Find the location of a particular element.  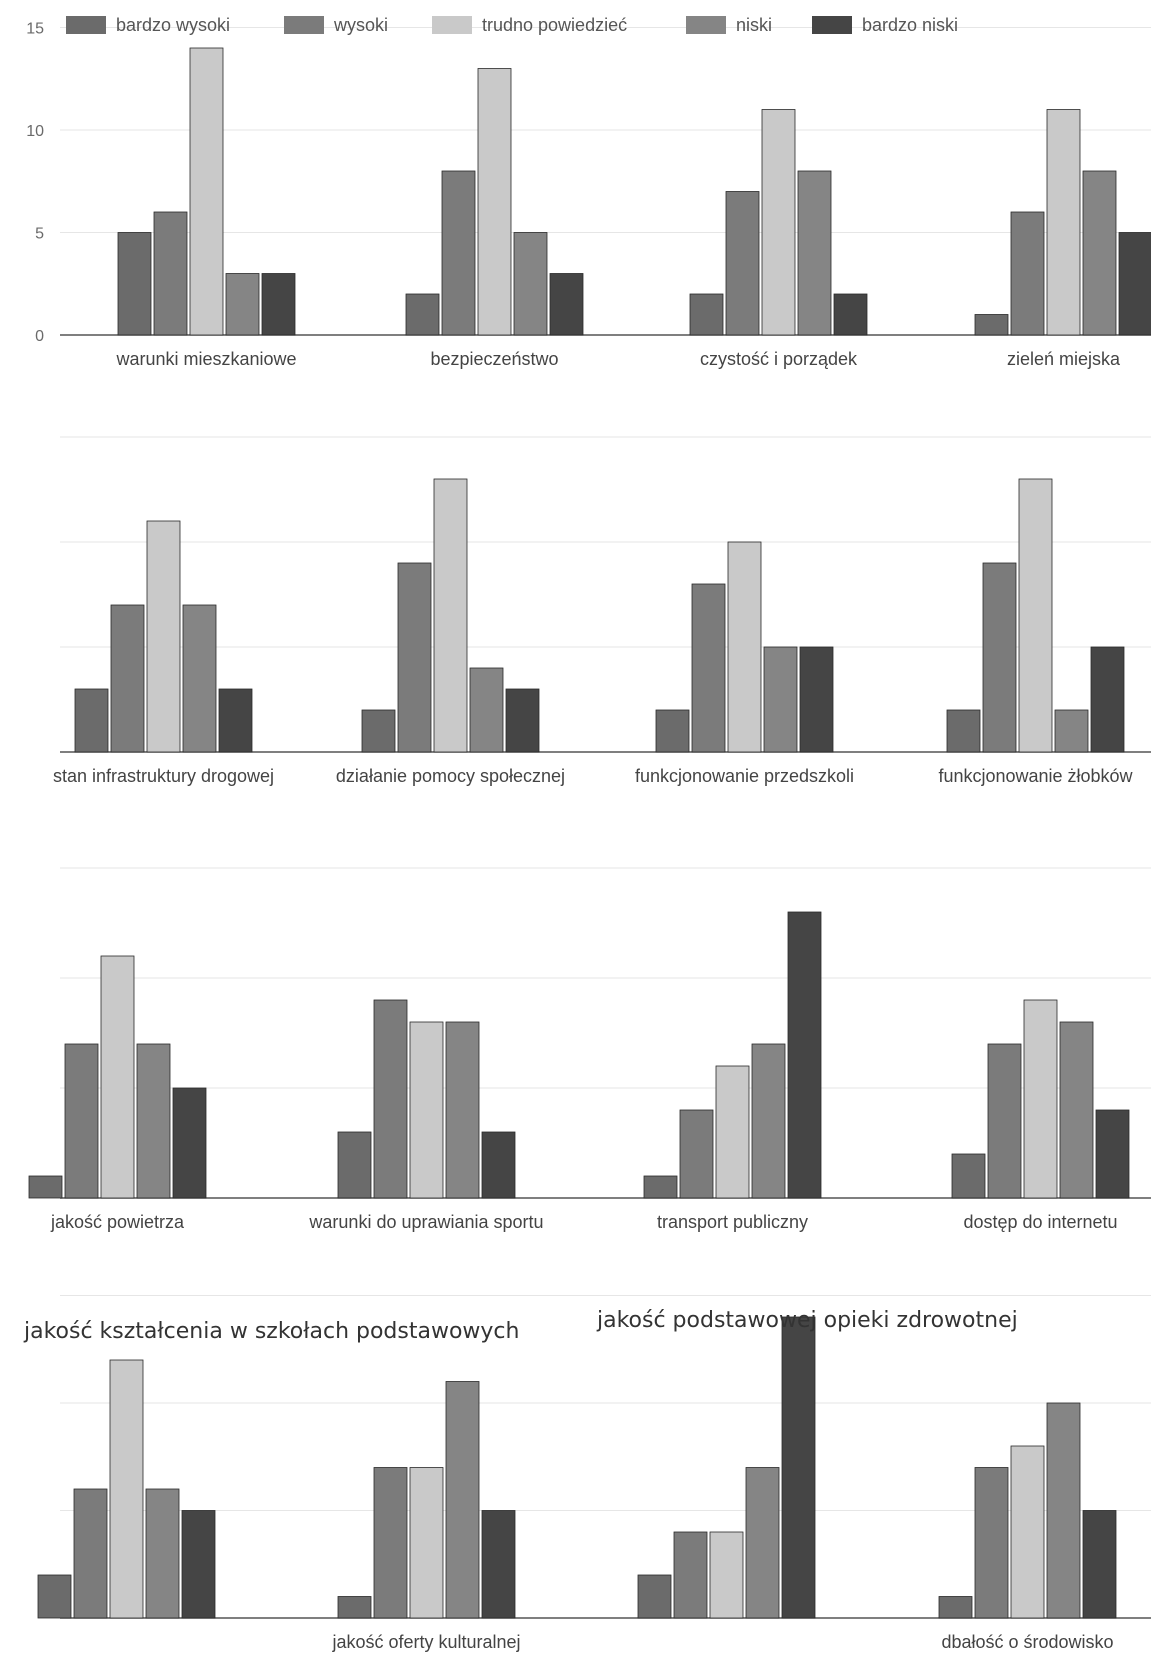

category-label: bezpieczeństwo is located at coordinates (494, 359).